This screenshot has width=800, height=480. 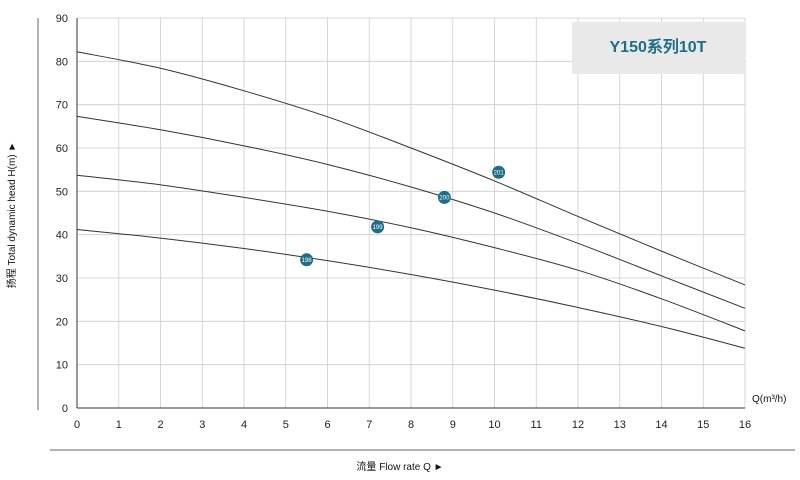 What do you see at coordinates (536, 425) in the screenshot?
I see `x-tick-label: 11` at bounding box center [536, 425].